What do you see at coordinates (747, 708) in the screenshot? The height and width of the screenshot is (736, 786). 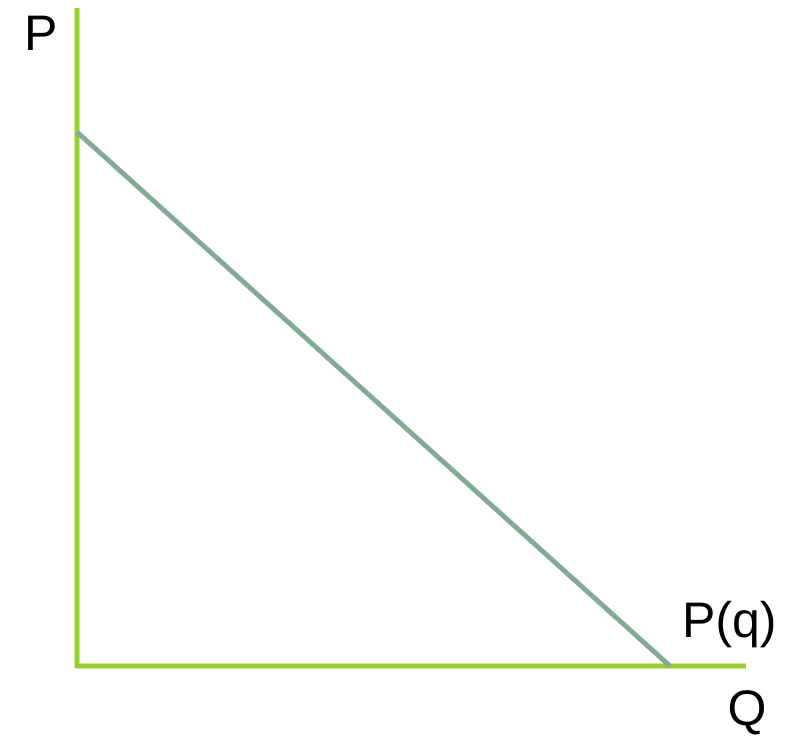 I see `x-axis-title: Q` at bounding box center [747, 708].